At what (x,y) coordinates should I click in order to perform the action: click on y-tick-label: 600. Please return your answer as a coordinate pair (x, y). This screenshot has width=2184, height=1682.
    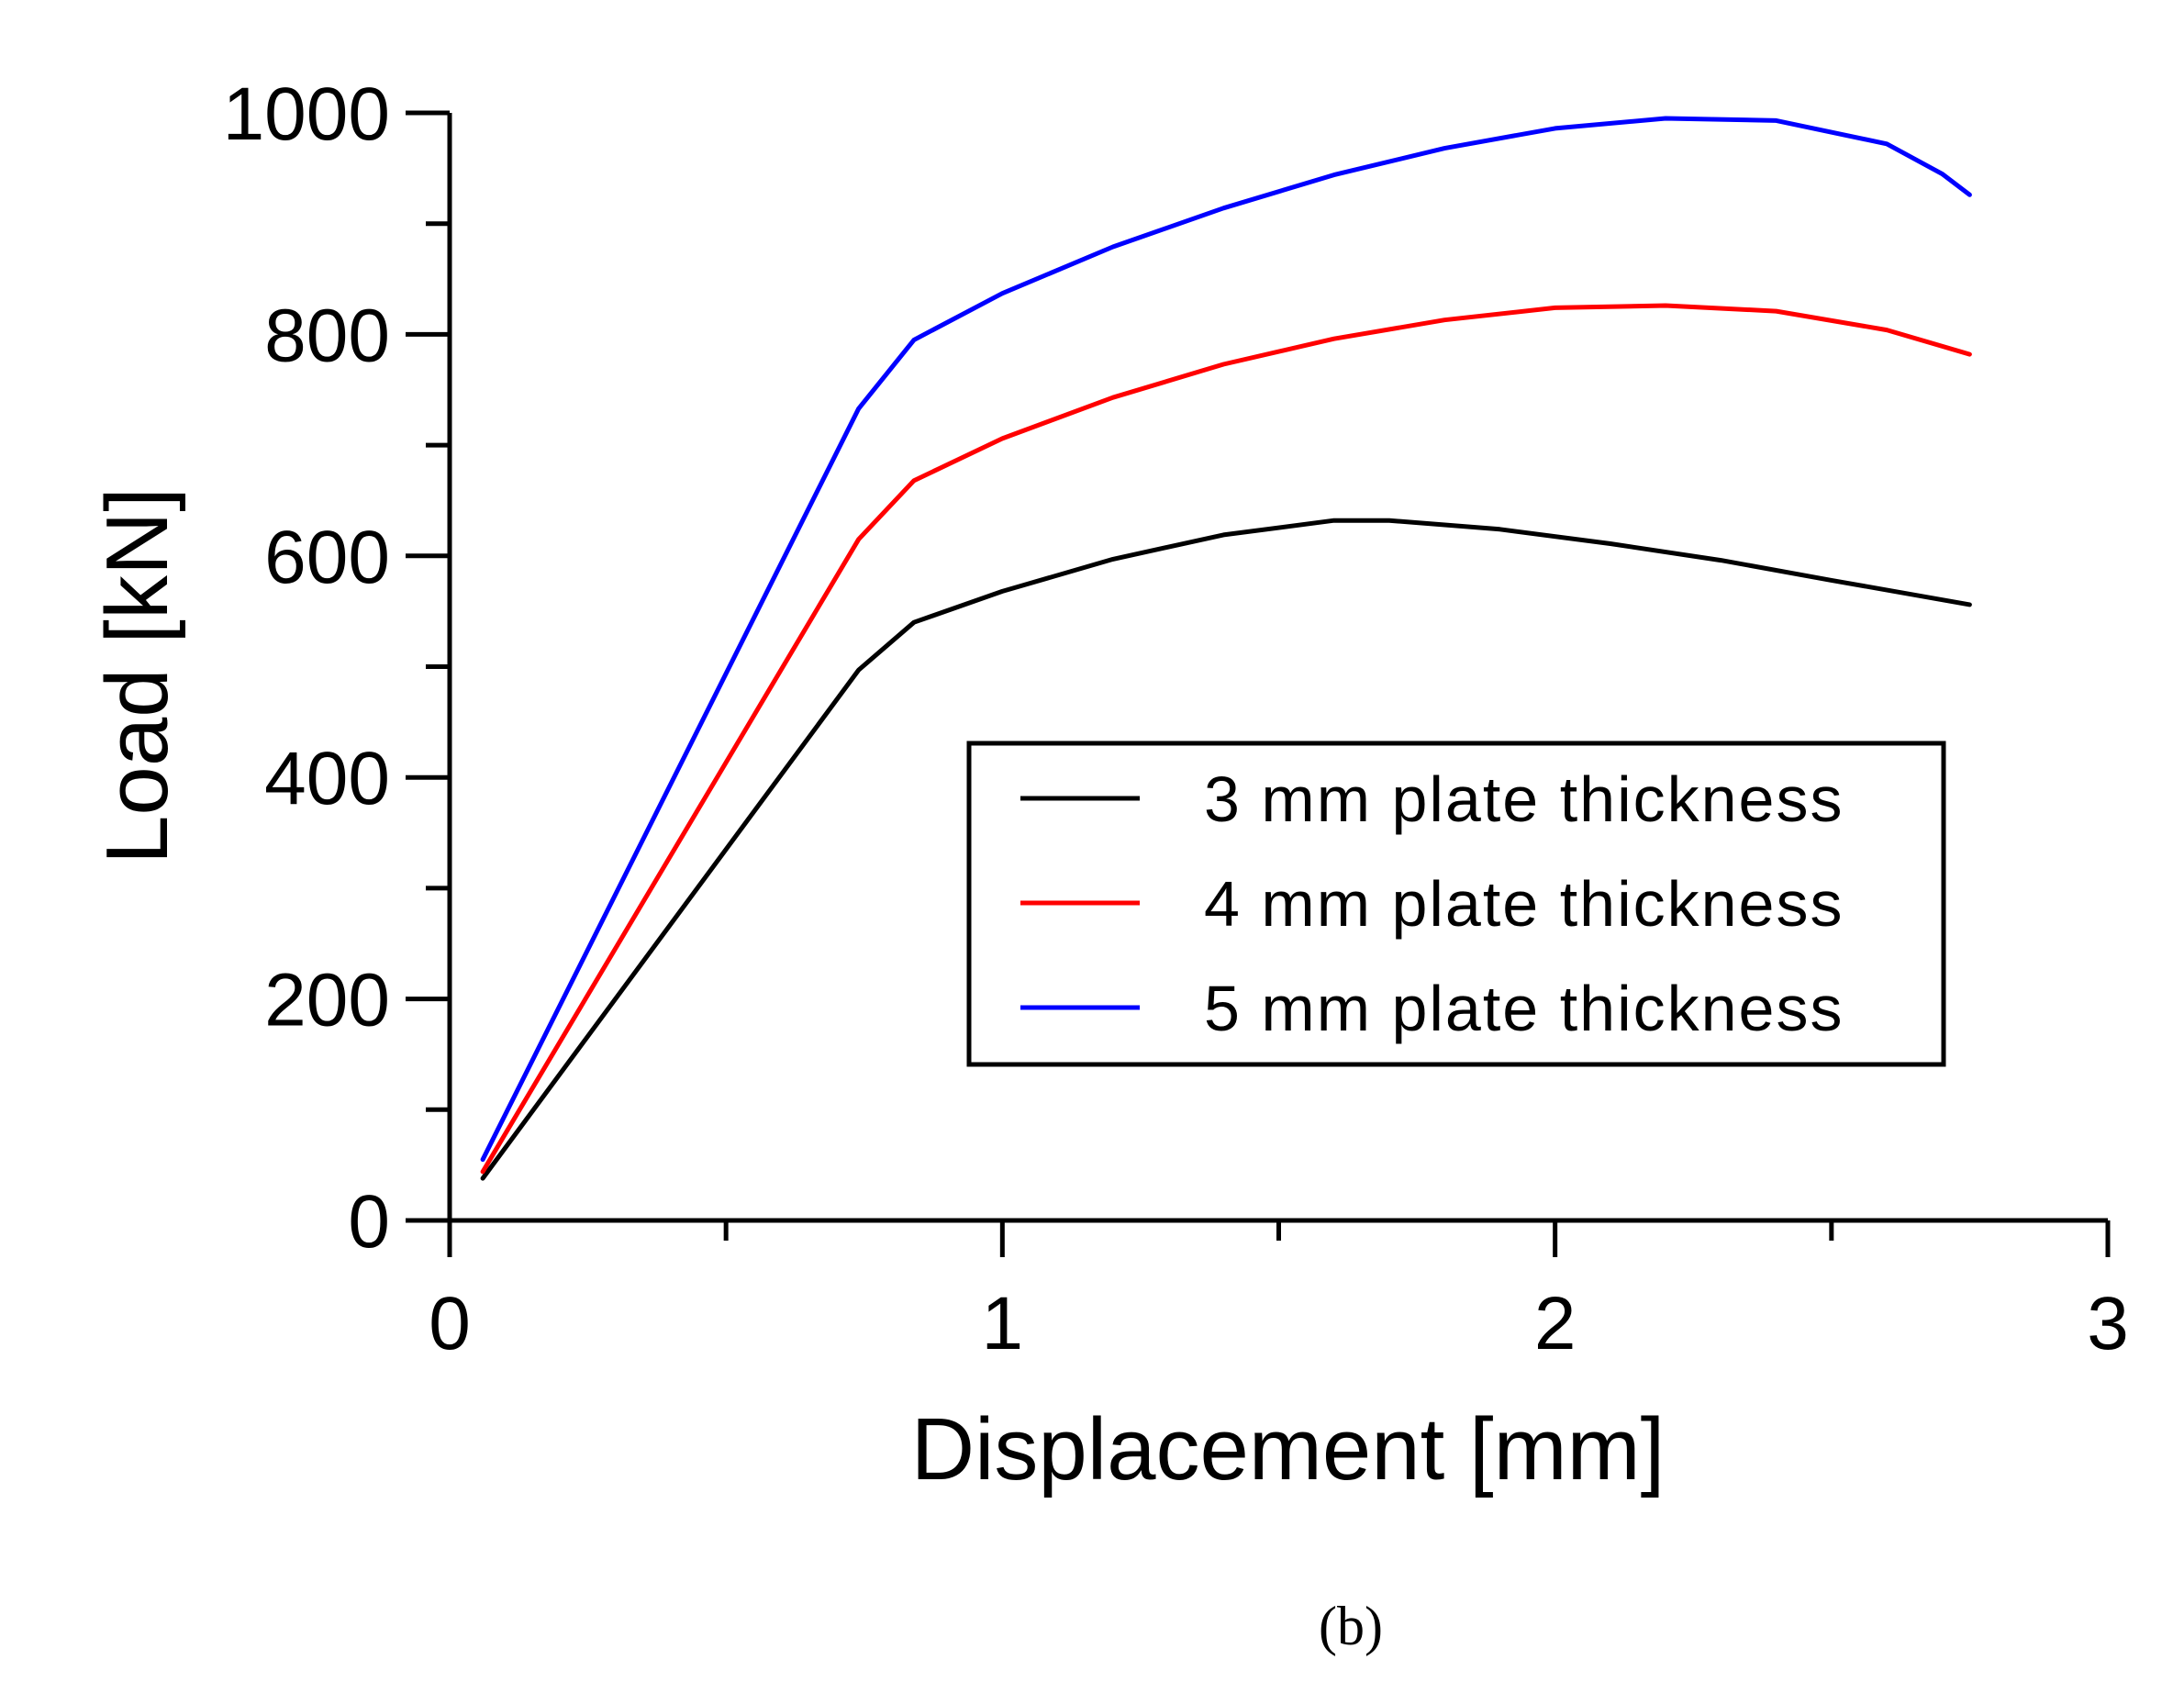
    Looking at the image, I should click on (327, 557).